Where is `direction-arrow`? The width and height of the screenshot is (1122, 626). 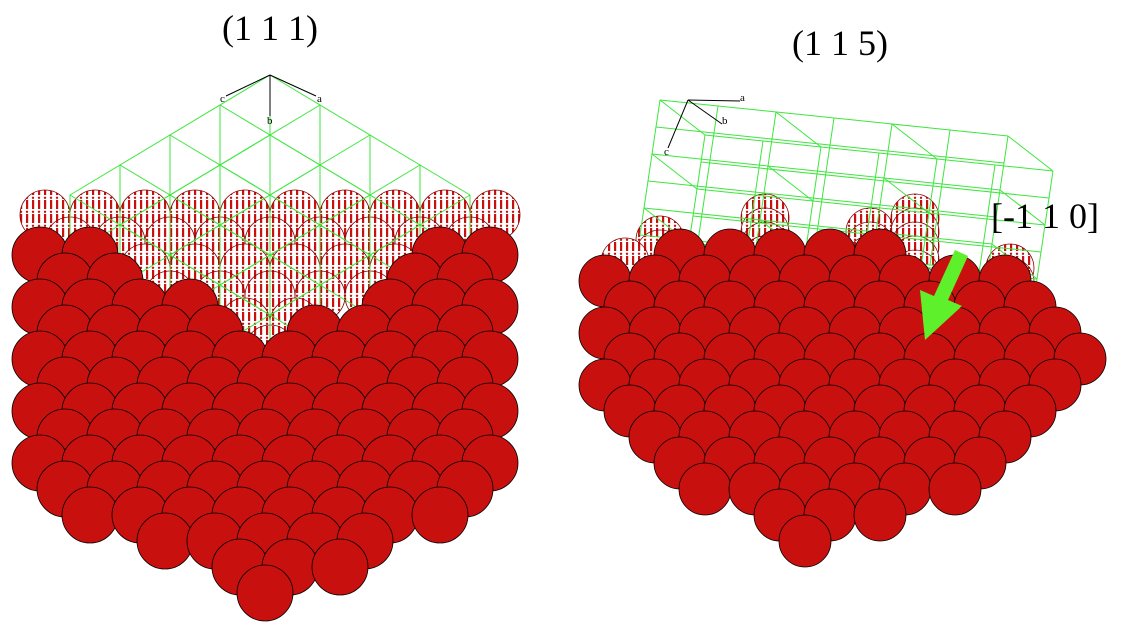 direction-arrow is located at coordinates (944, 295).